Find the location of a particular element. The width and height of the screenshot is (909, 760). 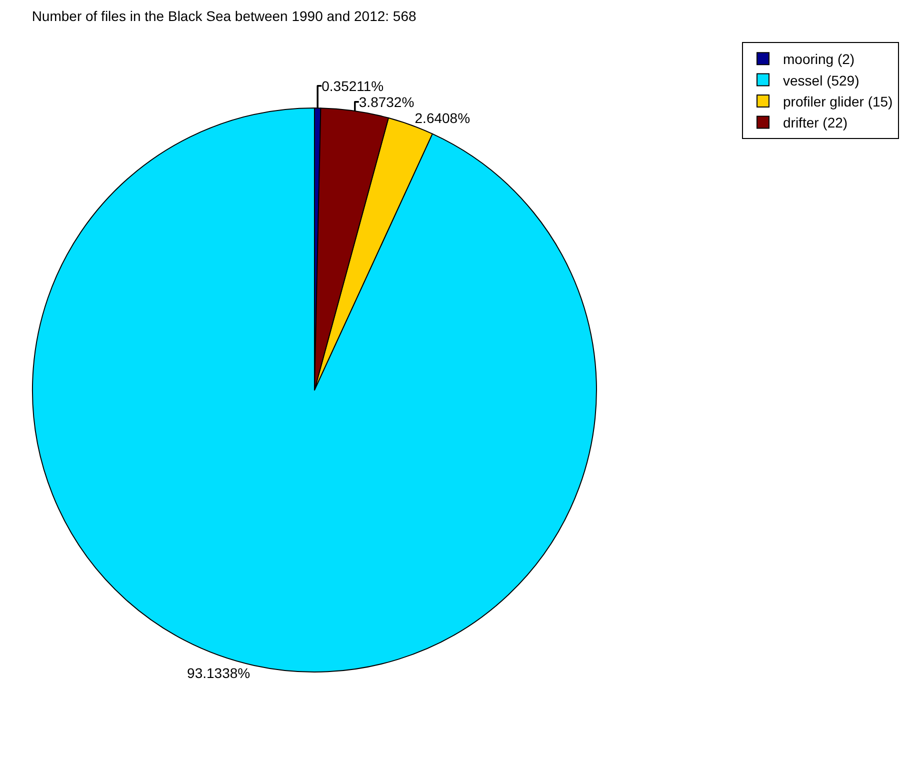

data-label: 2.6408% is located at coordinates (442, 118).